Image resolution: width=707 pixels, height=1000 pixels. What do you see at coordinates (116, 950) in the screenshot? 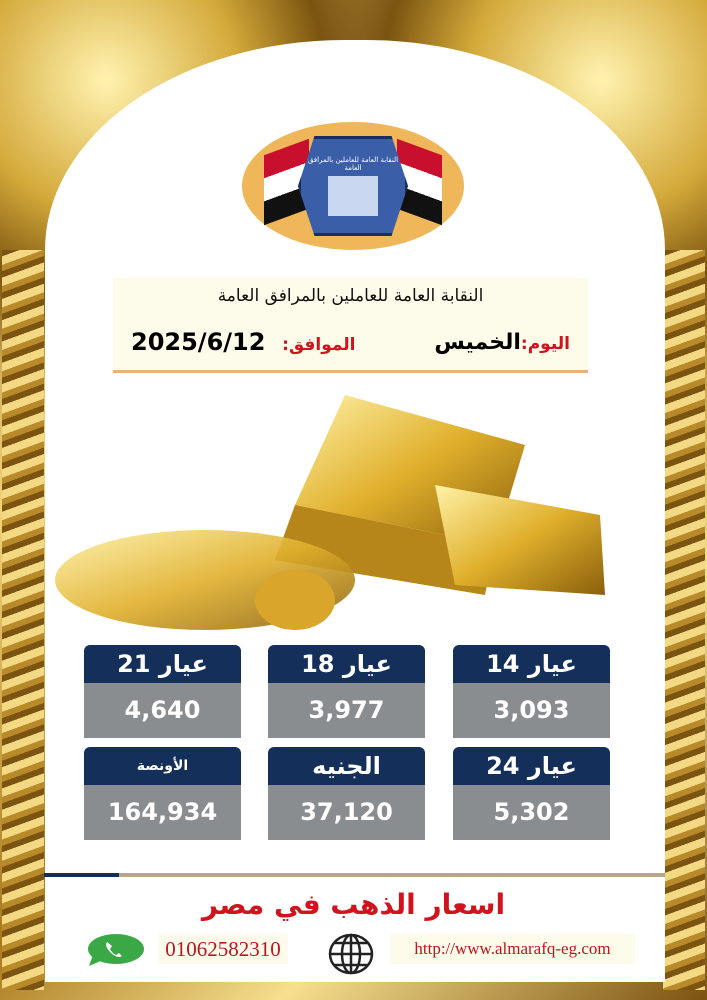
I see `whatsapp-icon` at bounding box center [116, 950].